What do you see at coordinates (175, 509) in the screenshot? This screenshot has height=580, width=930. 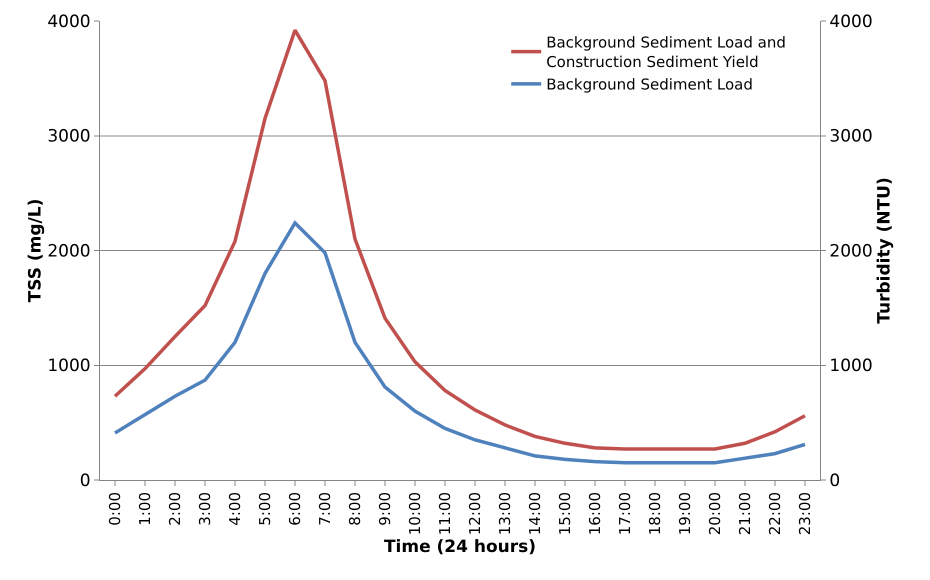 I see `x-tick-label: 2:00` at bounding box center [175, 509].